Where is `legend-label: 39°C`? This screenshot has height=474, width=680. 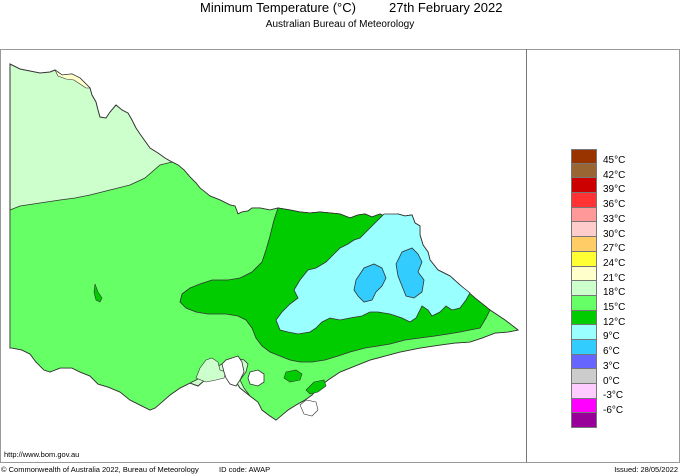
legend-label: 39°C is located at coordinates (614, 190).